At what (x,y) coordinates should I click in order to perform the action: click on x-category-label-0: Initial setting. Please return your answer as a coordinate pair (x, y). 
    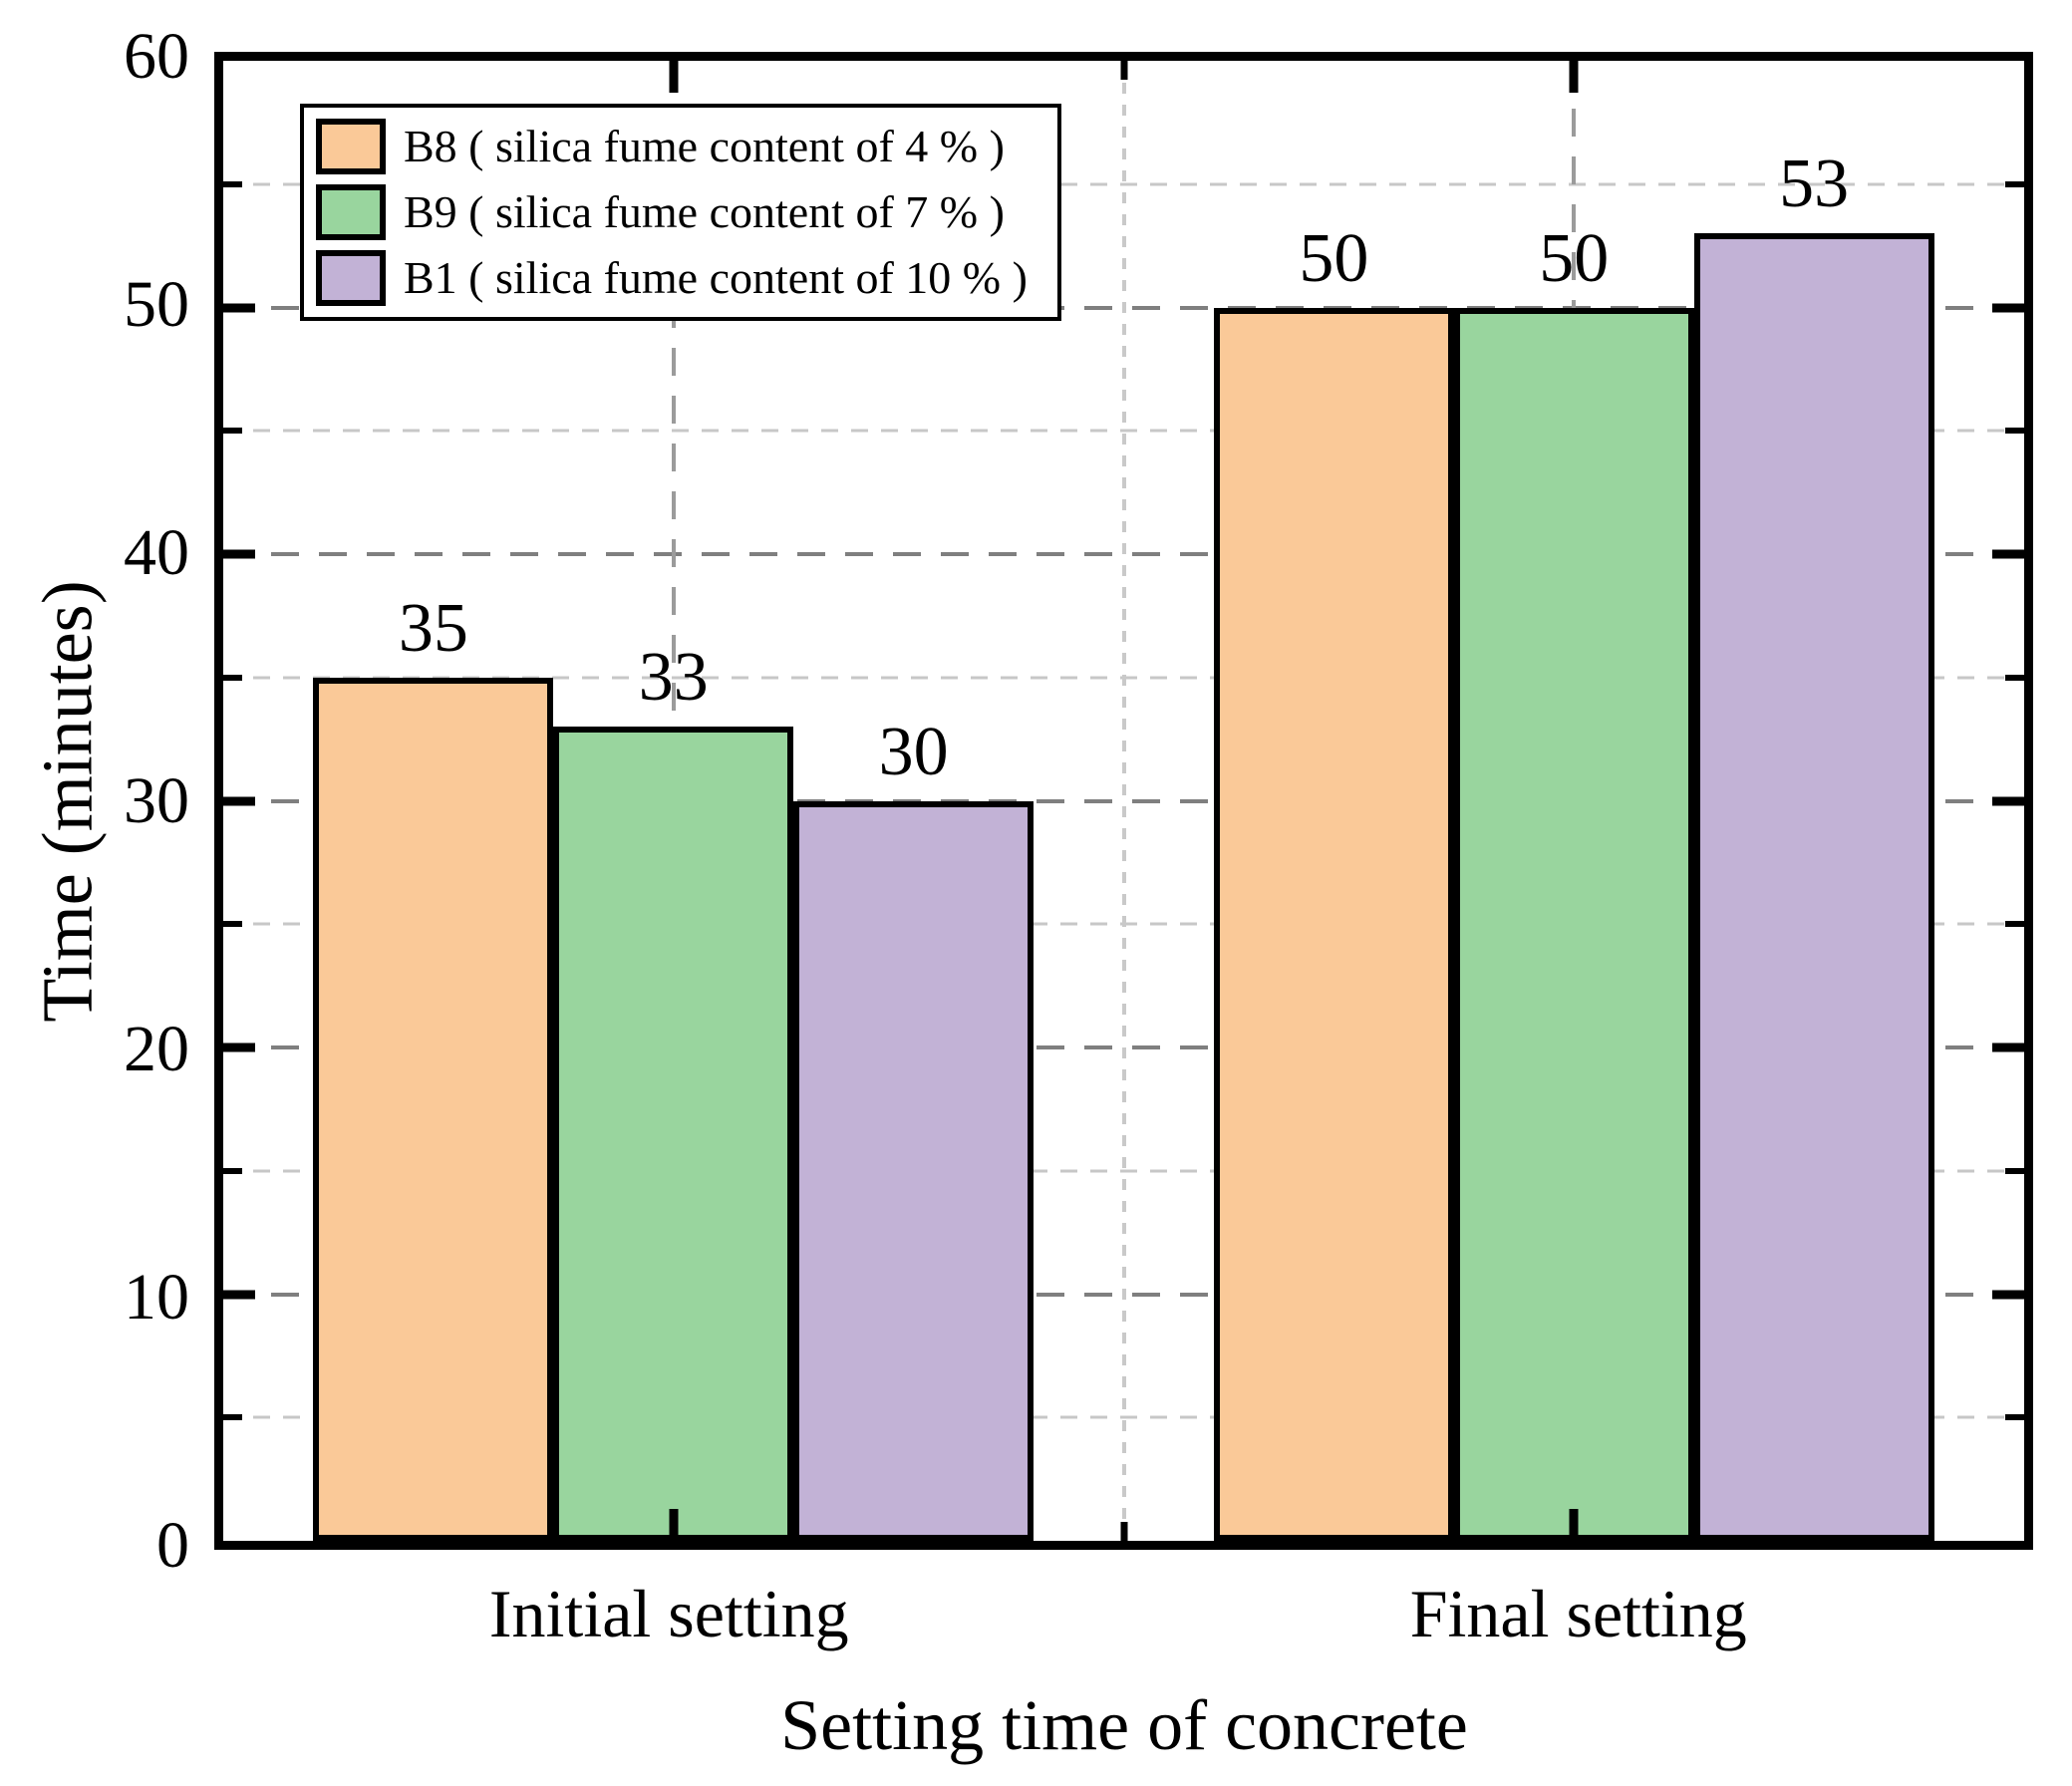
    Looking at the image, I should click on (668, 1613).